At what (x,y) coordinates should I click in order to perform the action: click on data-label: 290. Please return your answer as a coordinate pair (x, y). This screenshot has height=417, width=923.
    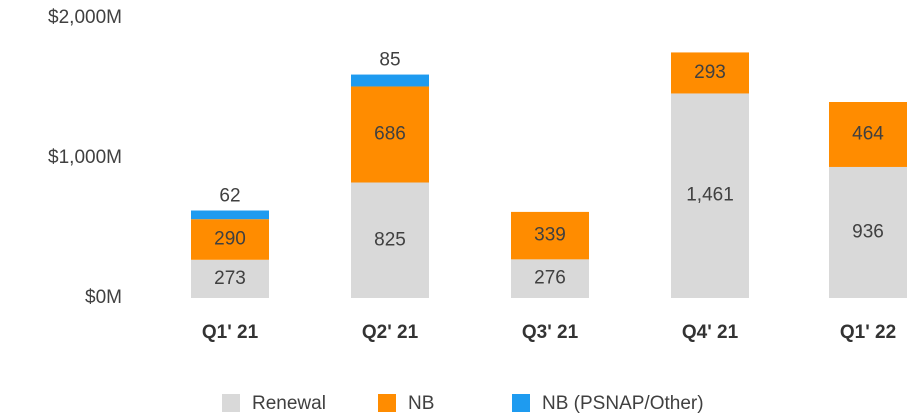
    Looking at the image, I should click on (230, 238).